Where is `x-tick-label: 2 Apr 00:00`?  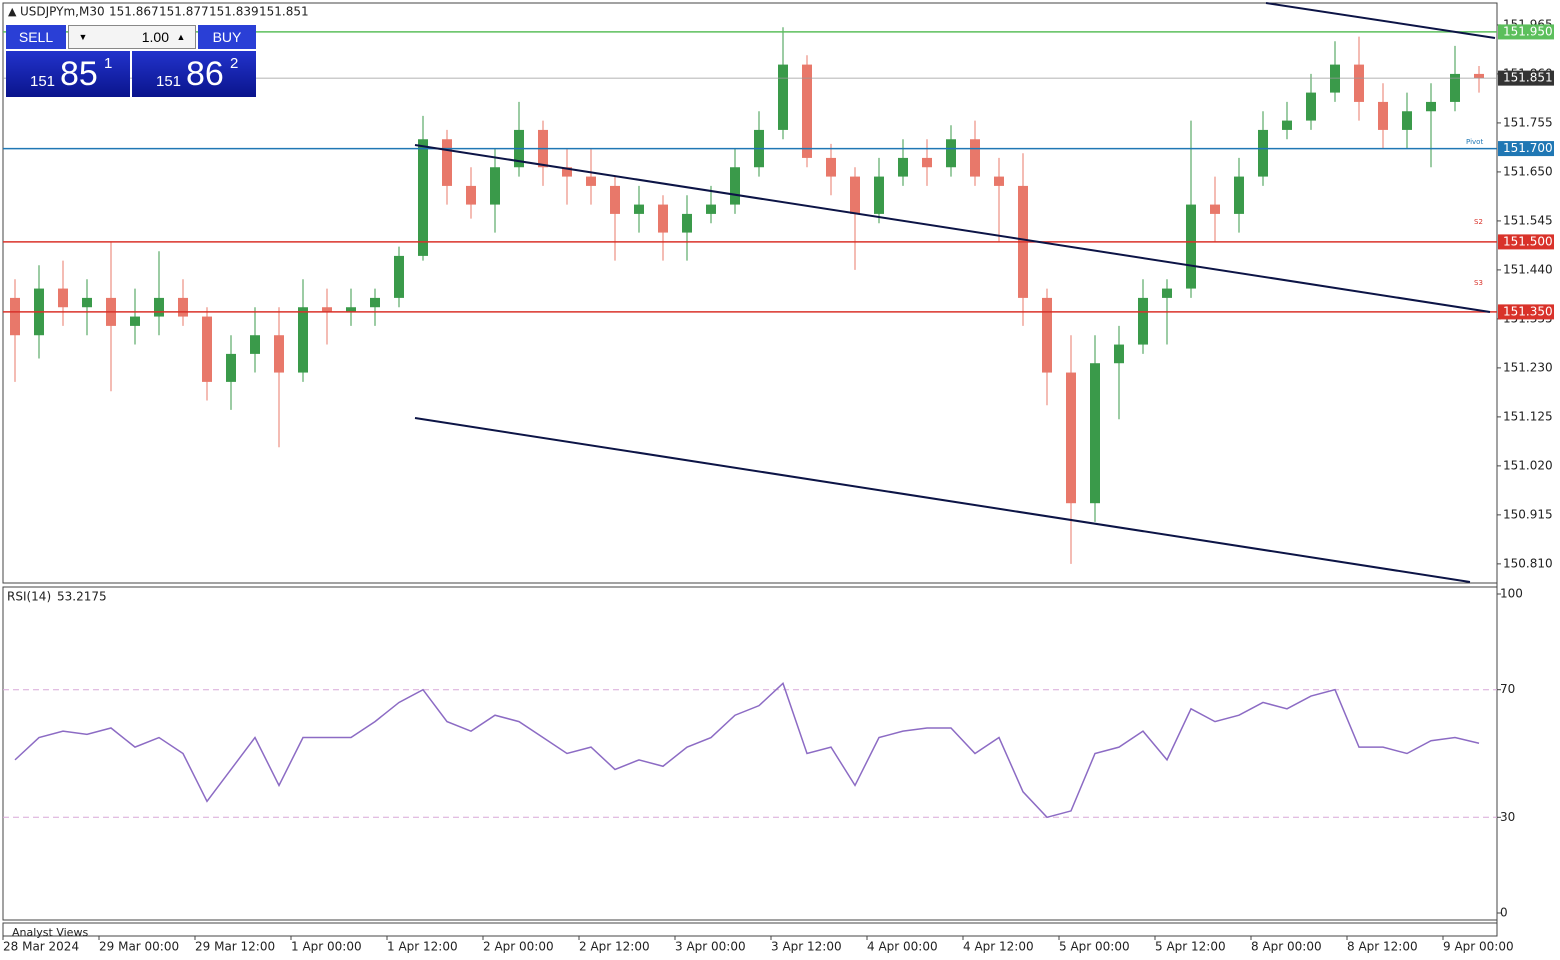
x-tick-label: 2 Apr 00:00 is located at coordinates (518, 947).